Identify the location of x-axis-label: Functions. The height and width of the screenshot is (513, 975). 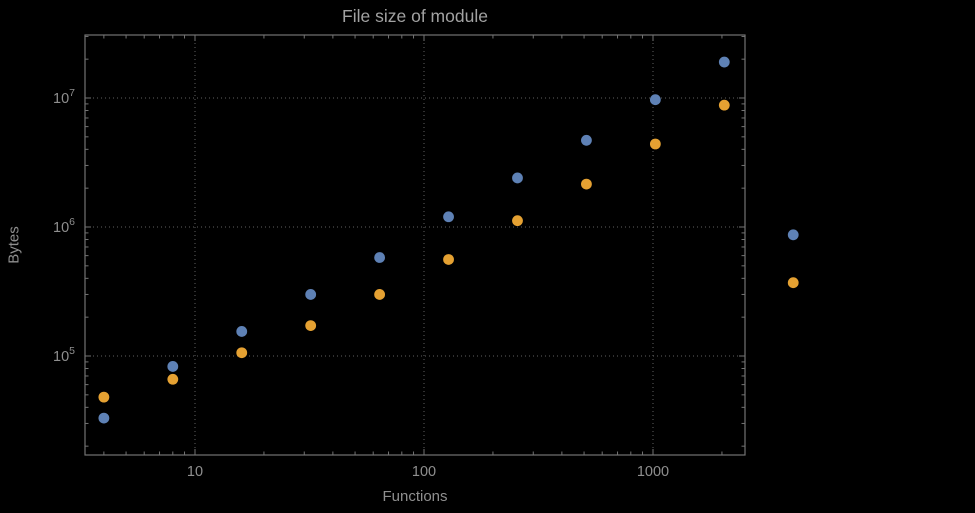
(415, 496).